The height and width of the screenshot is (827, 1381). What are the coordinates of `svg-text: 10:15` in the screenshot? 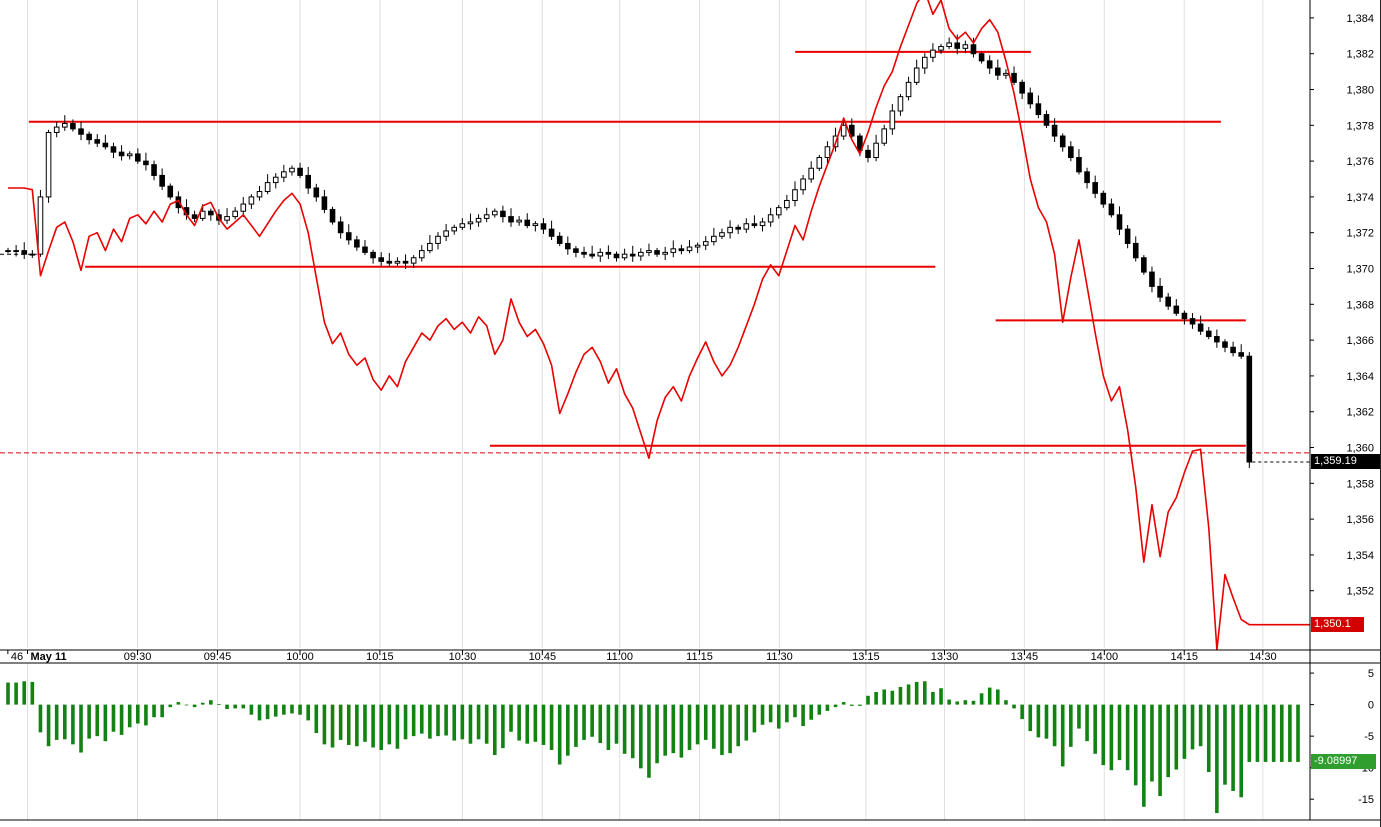 It's located at (380, 657).